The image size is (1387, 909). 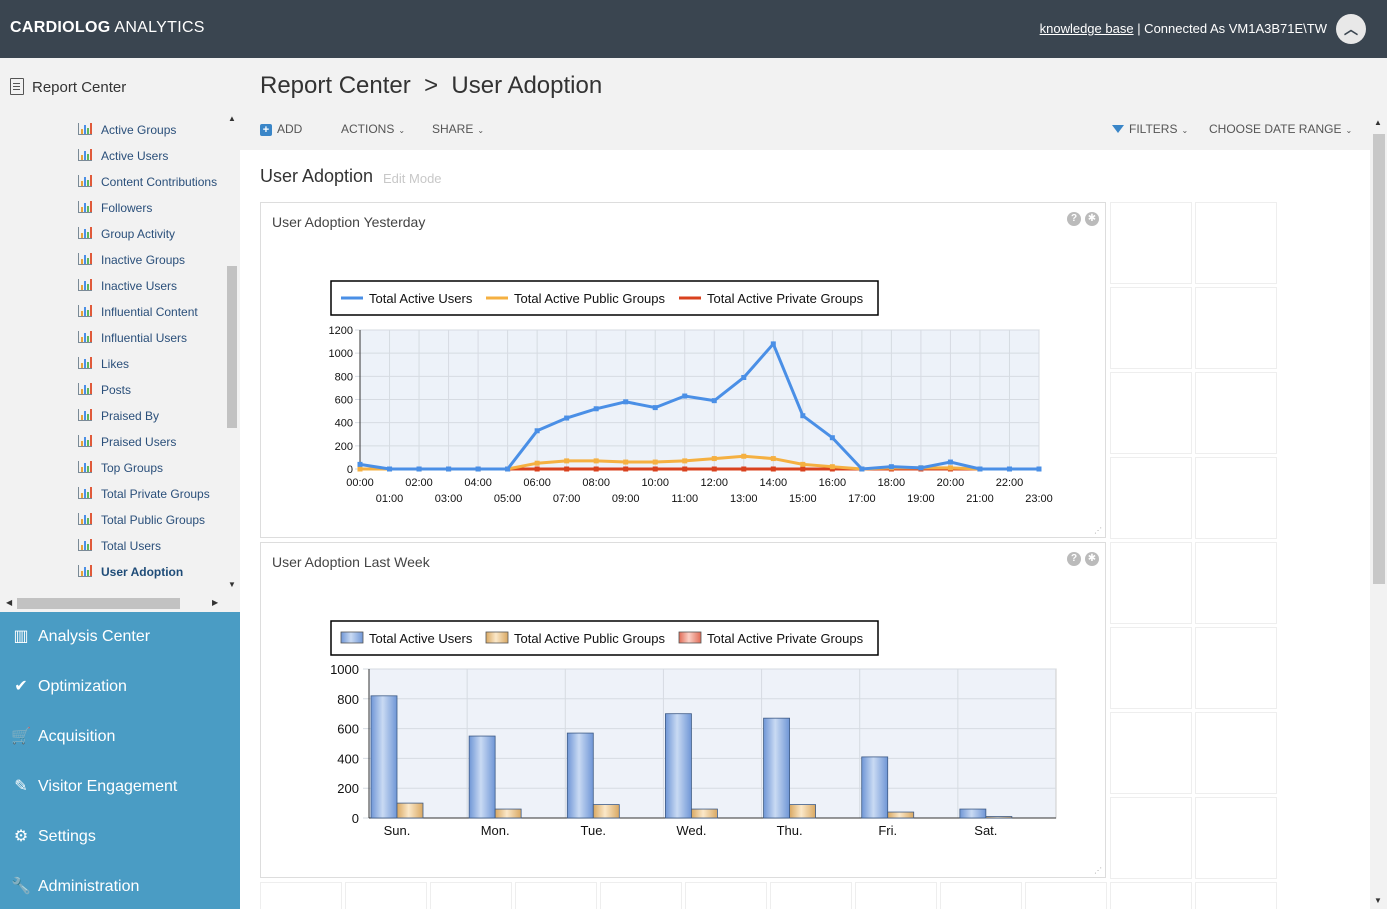 I want to click on share-dropdown: SHARE ⌄, so click(x=458, y=129).